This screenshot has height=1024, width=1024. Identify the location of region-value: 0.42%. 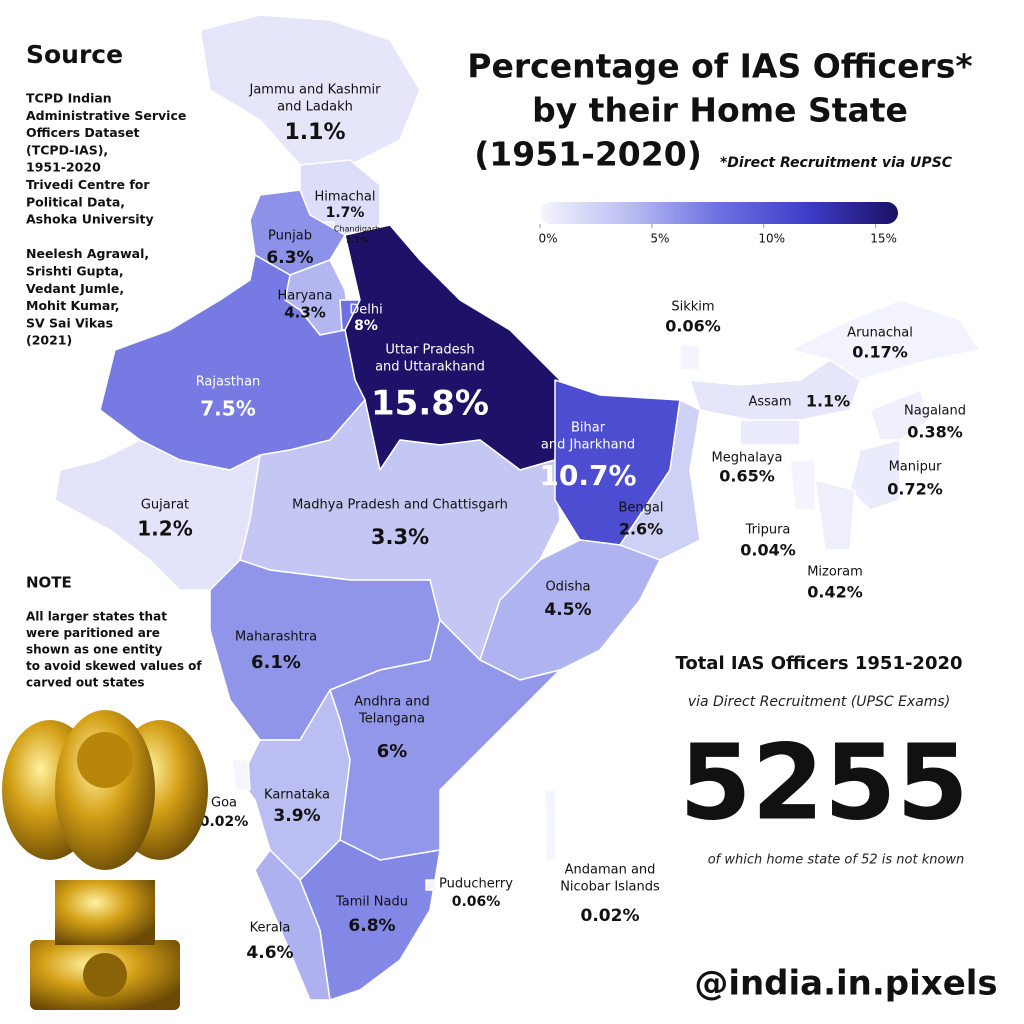
(835, 592).